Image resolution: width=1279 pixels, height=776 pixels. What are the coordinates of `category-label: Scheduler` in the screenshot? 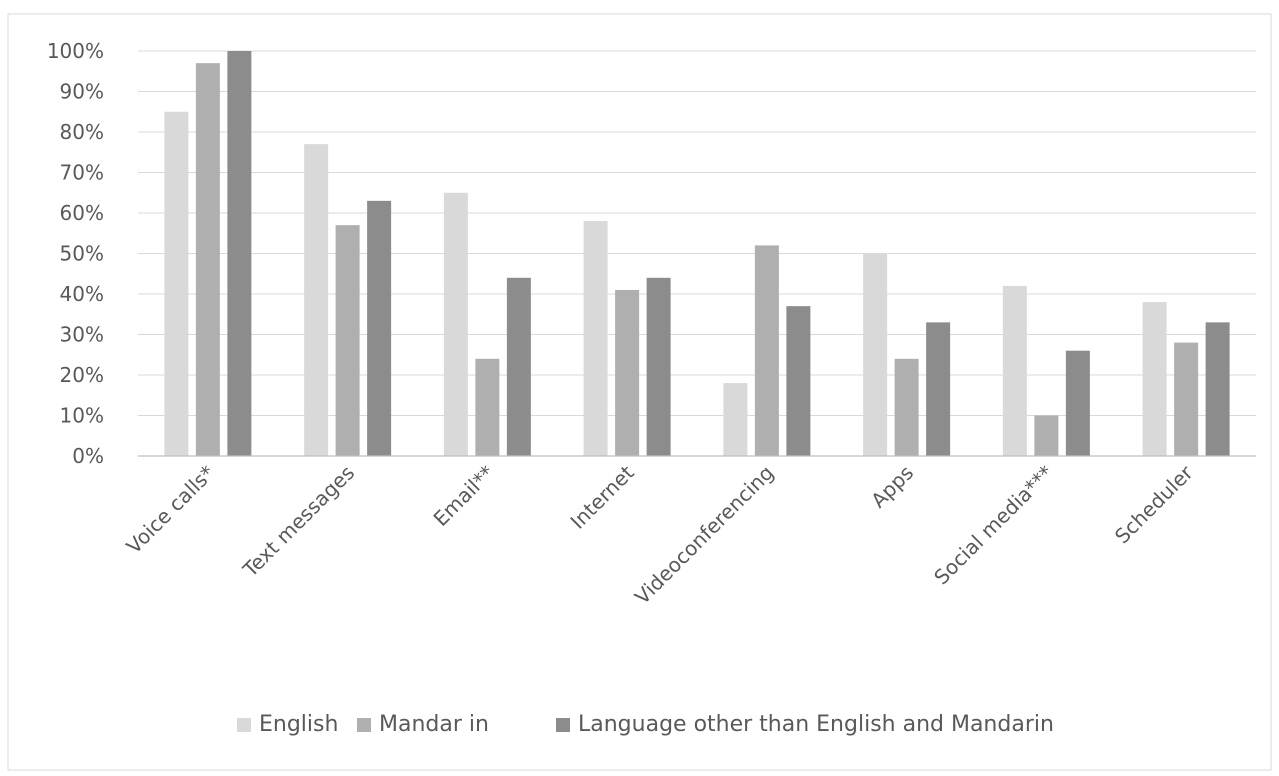 It's located at (1154, 504).